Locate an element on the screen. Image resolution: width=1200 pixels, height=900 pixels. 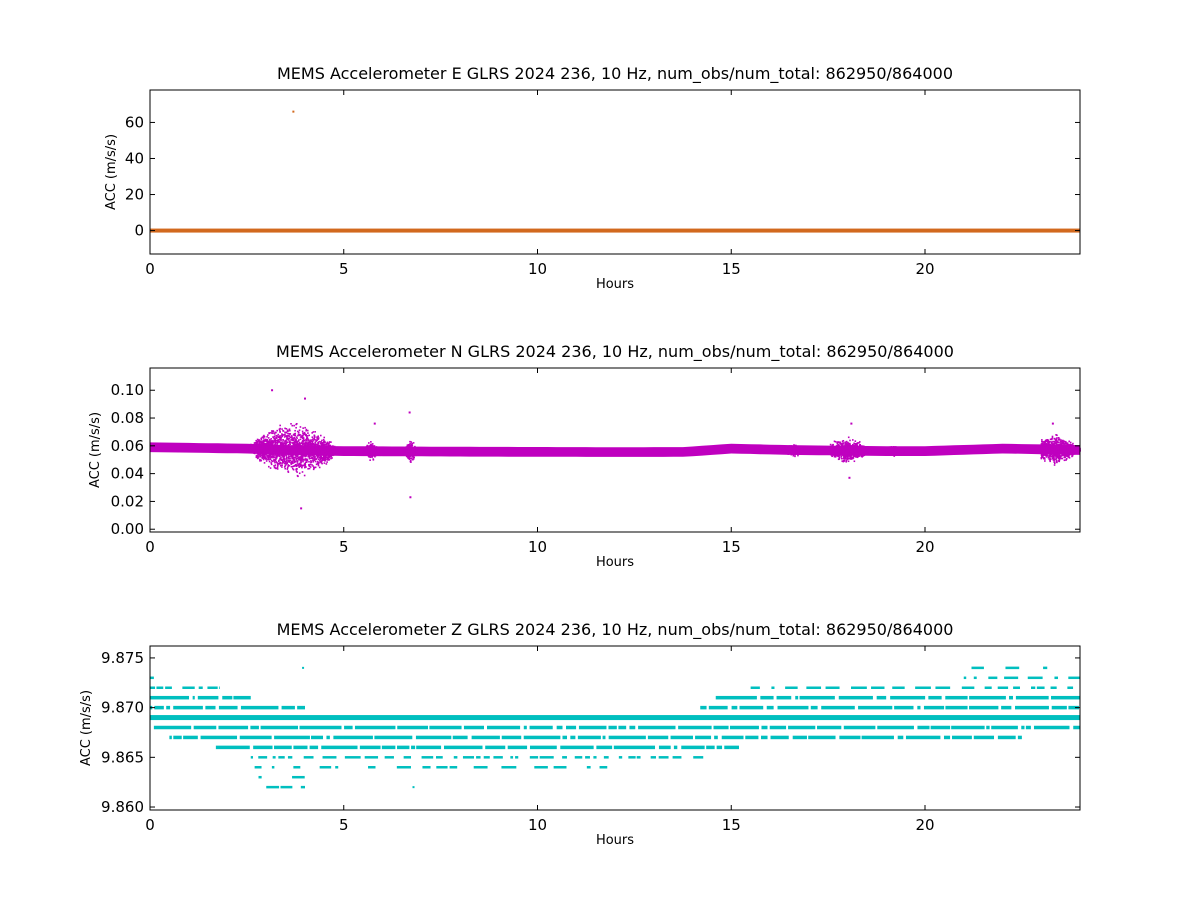
x-tick-label: 5 is located at coordinates (344, 269).